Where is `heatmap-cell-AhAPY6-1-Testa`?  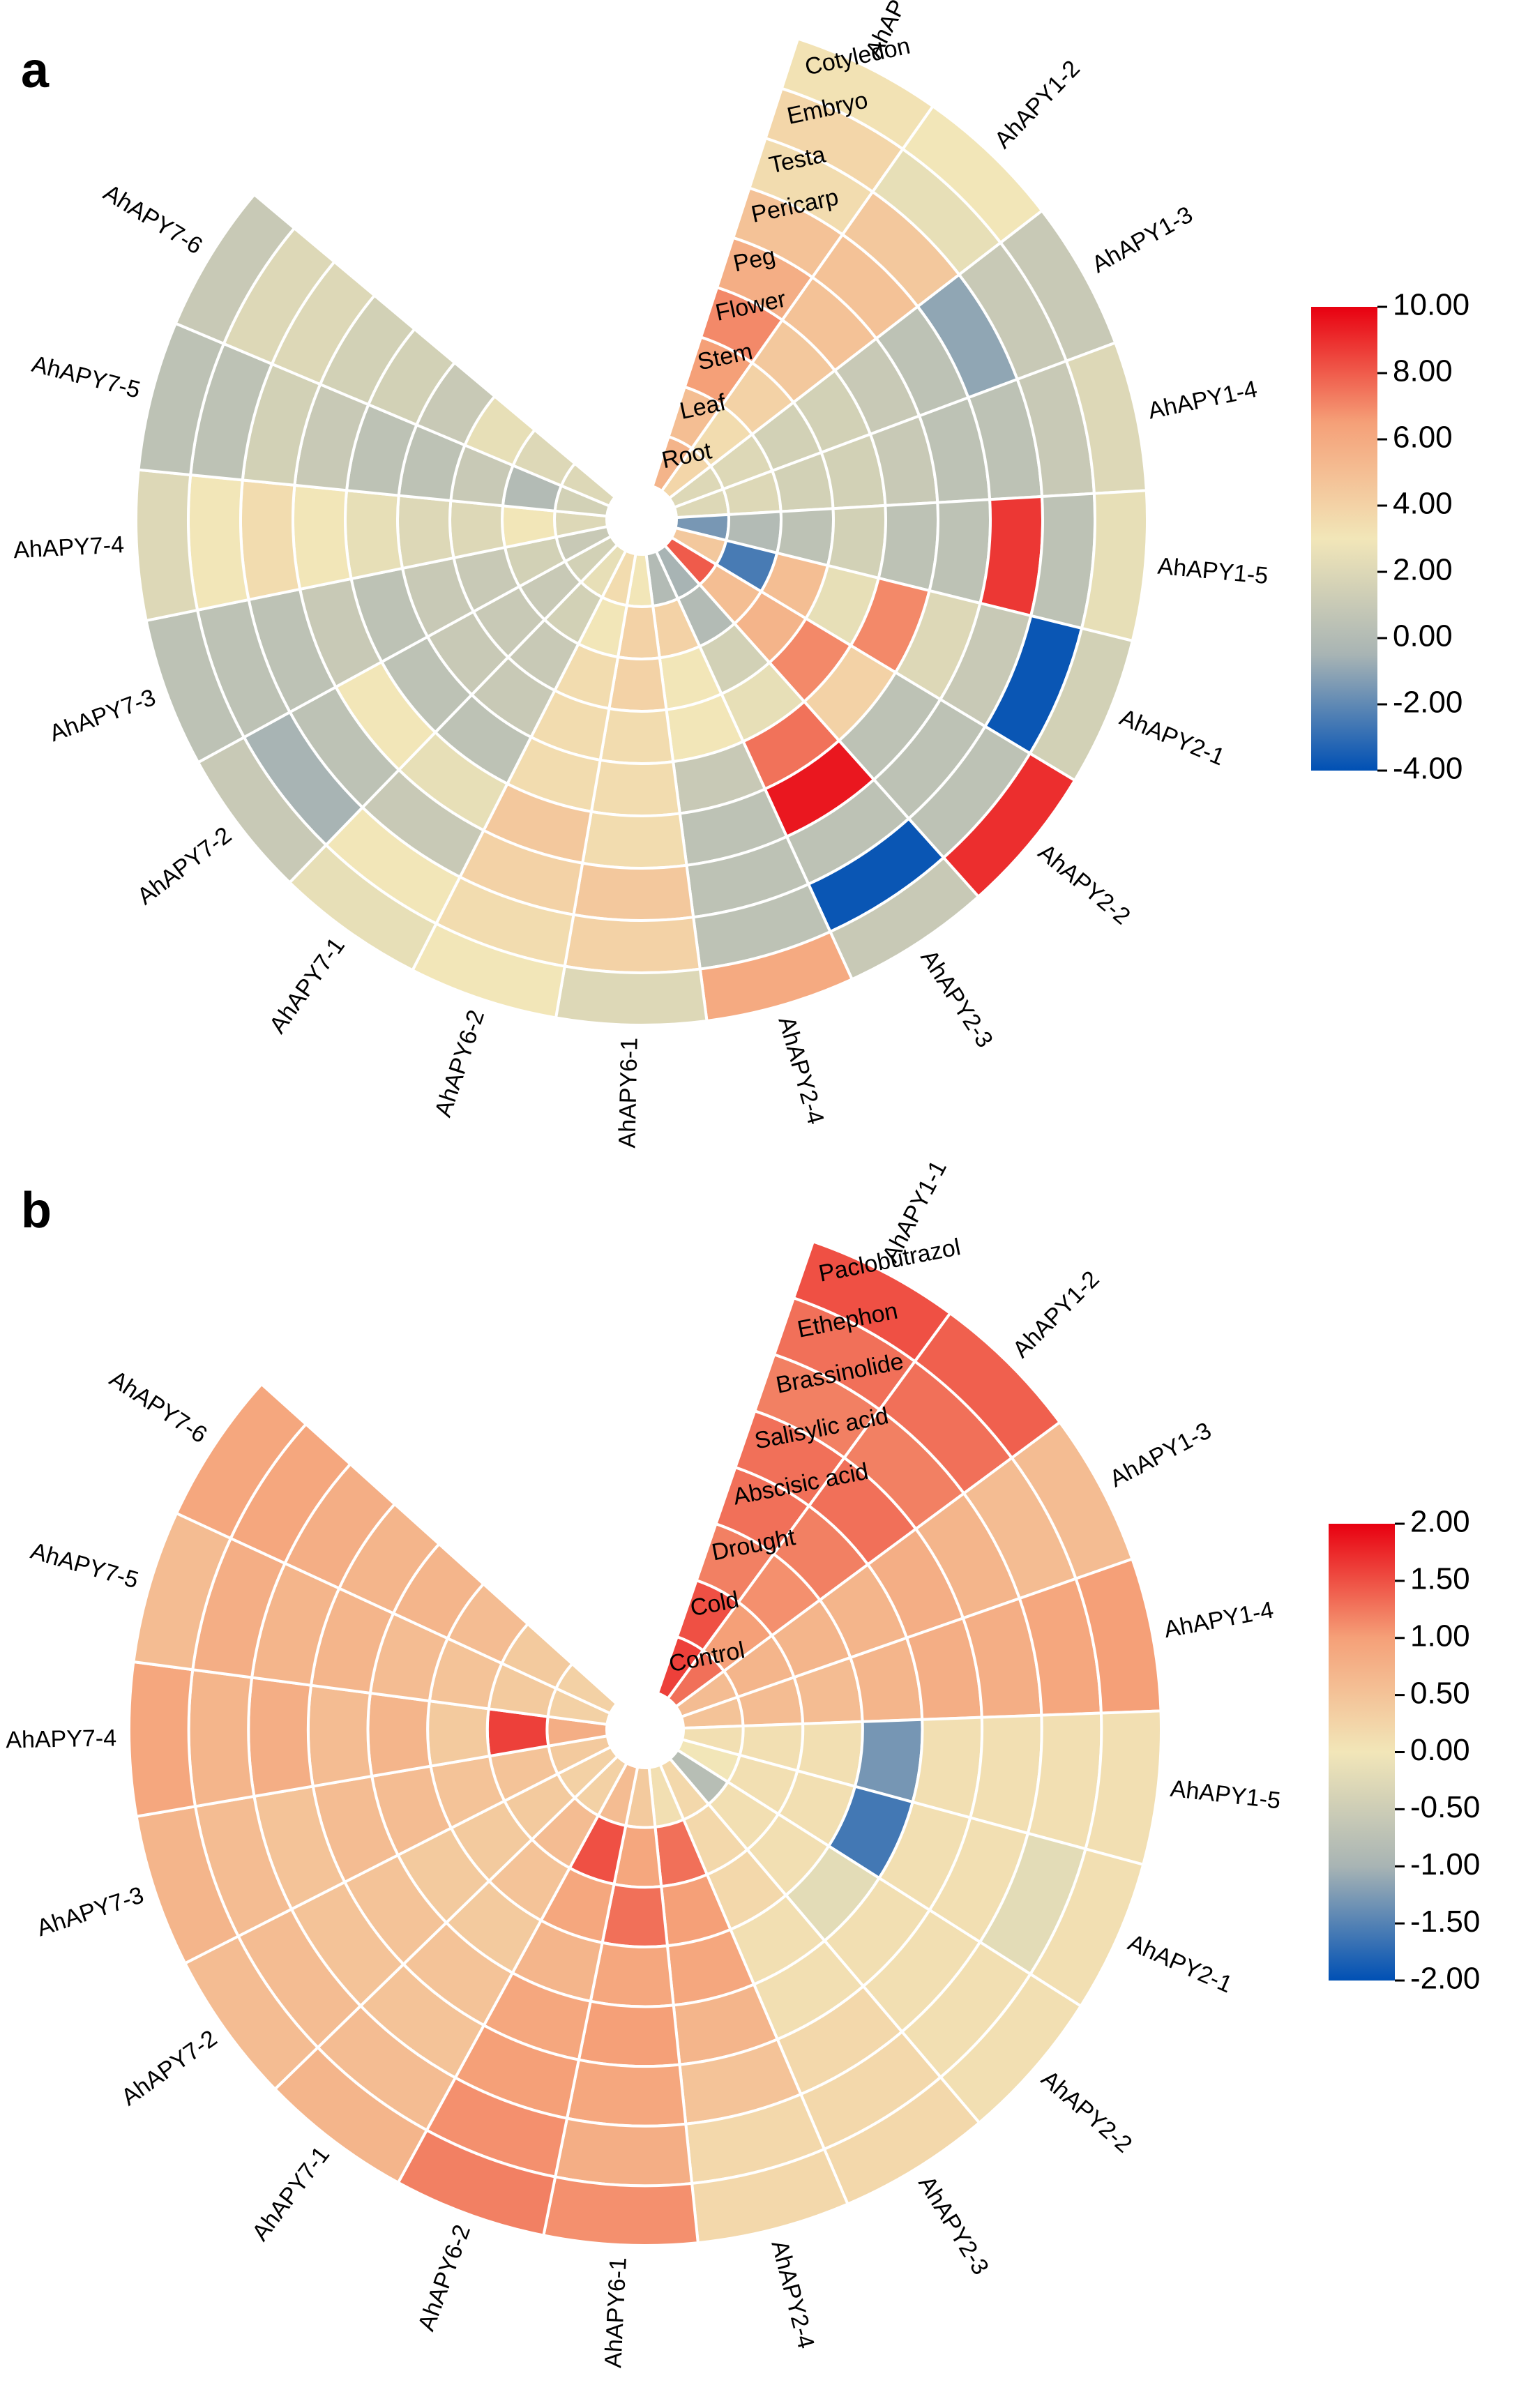
heatmap-cell-AhAPY6-1-Testa is located at coordinates (633, 891).